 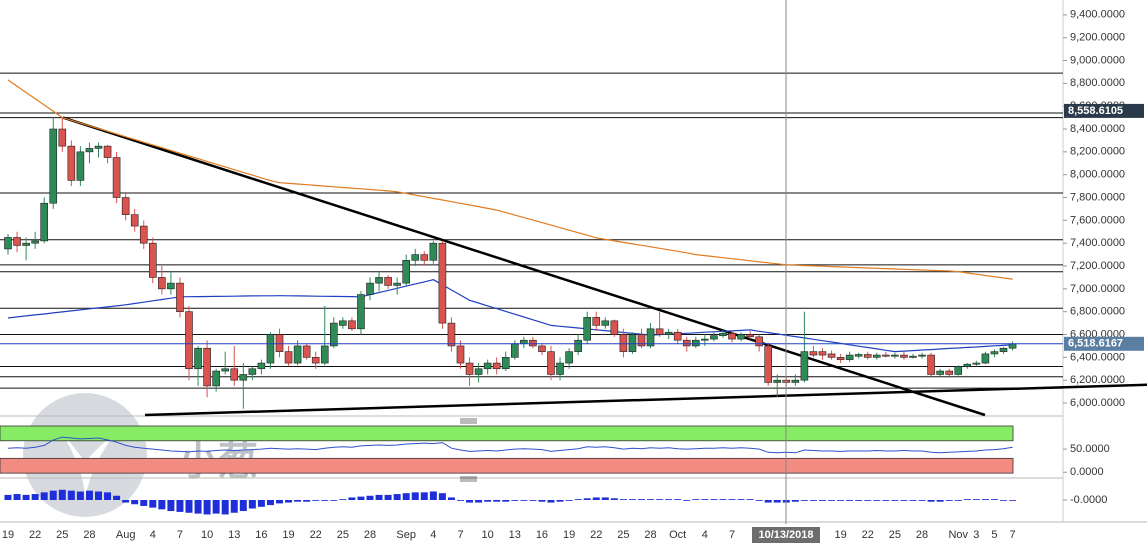 What do you see at coordinates (468, 479) in the screenshot?
I see `panel-grip` at bounding box center [468, 479].